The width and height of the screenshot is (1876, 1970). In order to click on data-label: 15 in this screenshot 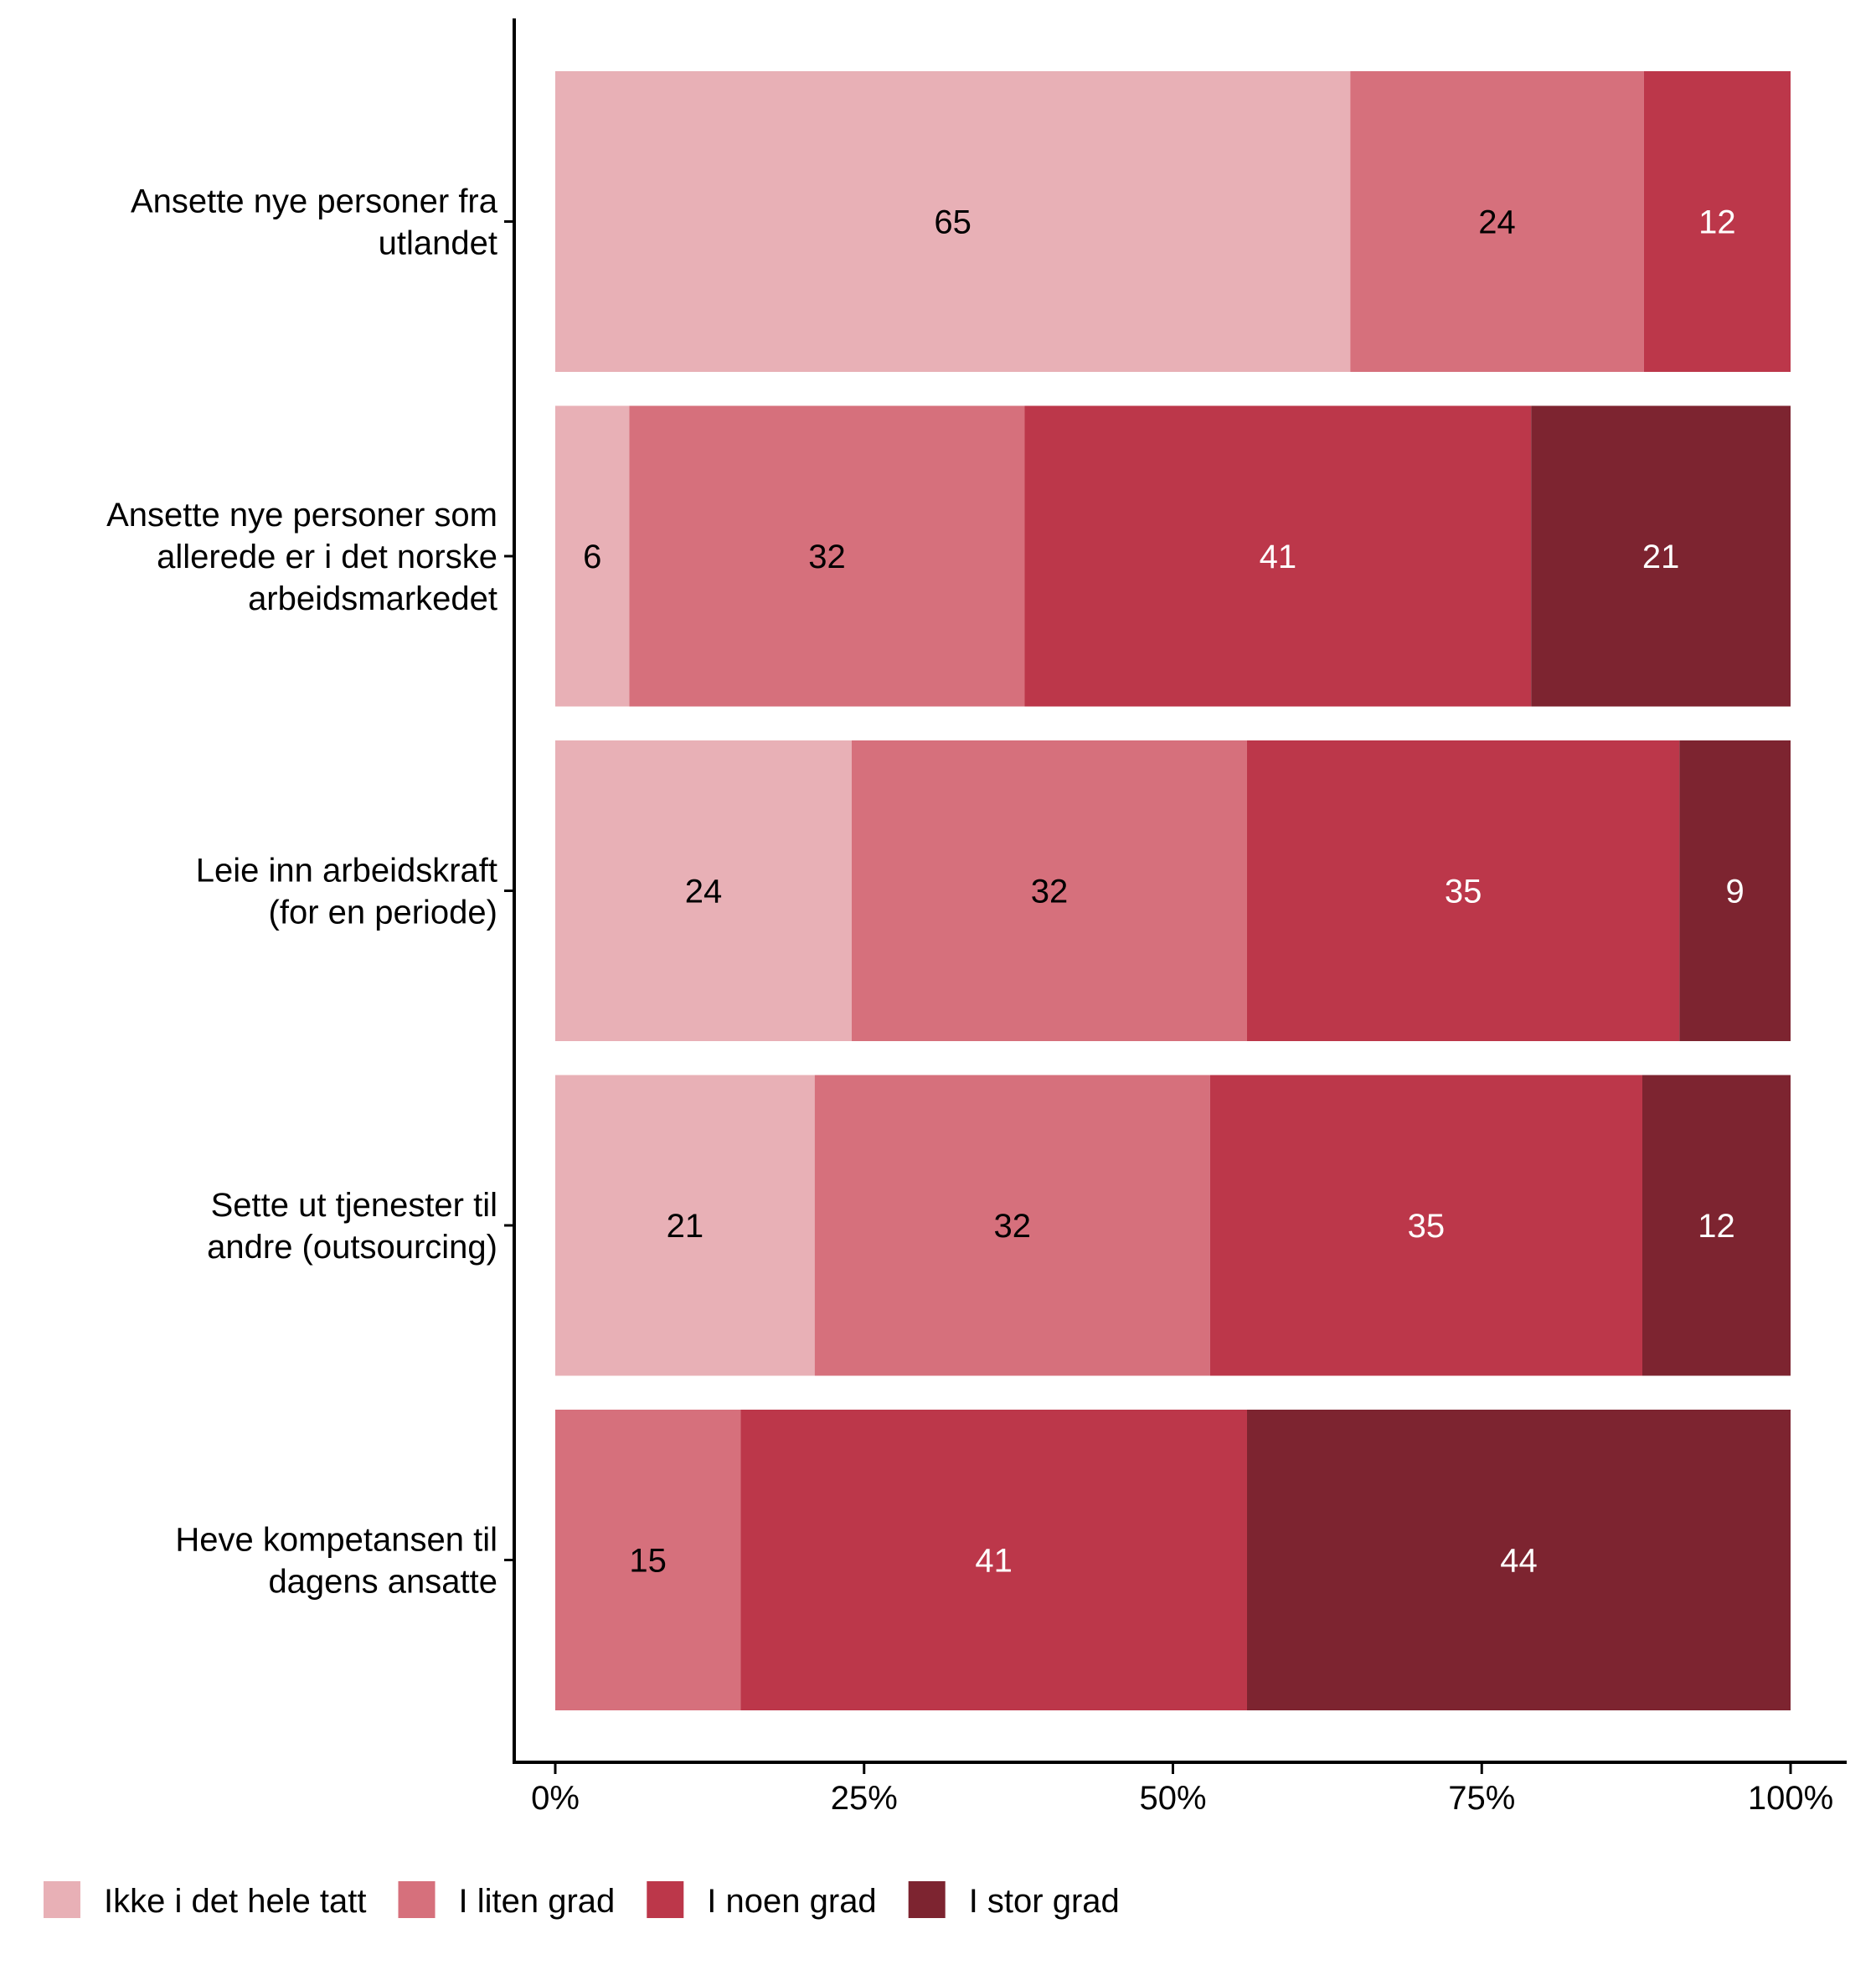, I will do `click(648, 1561)`.